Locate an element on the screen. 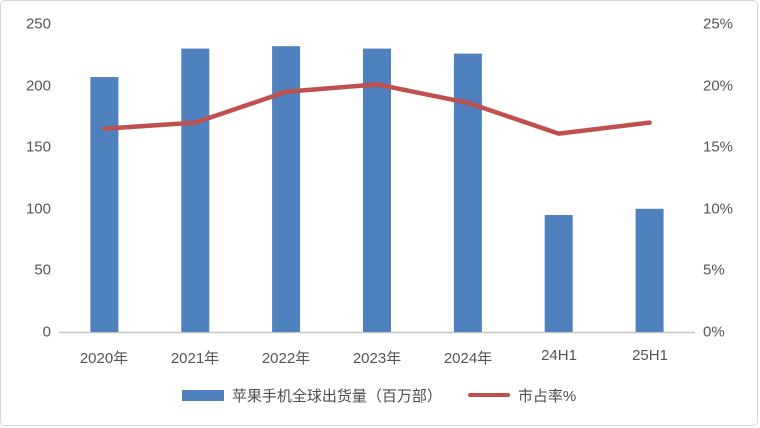 The height and width of the screenshot is (428, 760). right-axis-tick: 20% is located at coordinates (718, 86).